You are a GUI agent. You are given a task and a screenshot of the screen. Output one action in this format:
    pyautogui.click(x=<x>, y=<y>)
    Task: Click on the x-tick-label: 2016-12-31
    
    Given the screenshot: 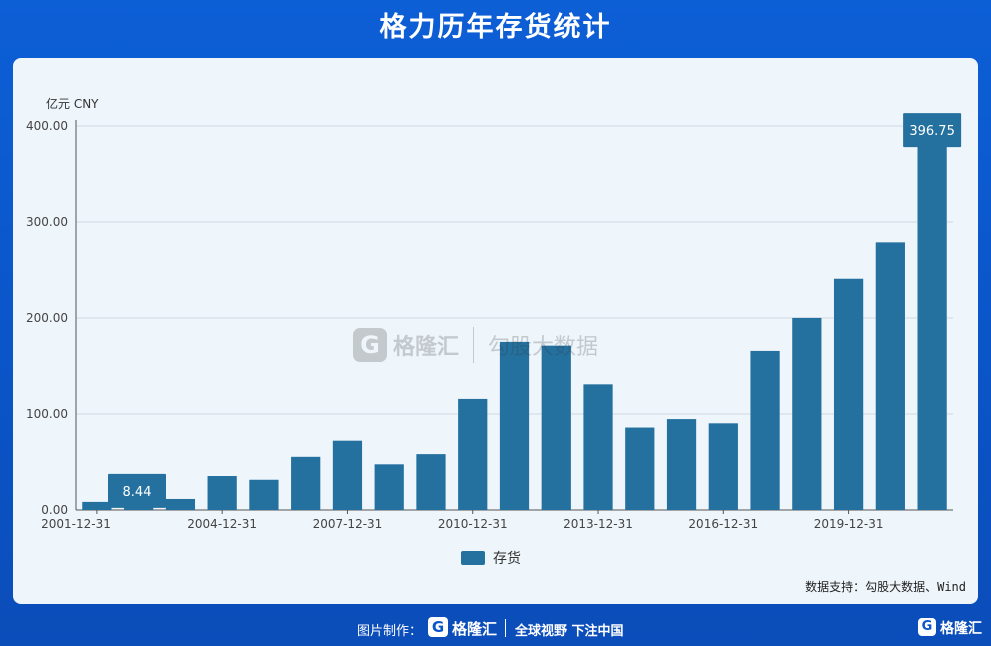 What is the action you would take?
    pyautogui.click(x=723, y=524)
    